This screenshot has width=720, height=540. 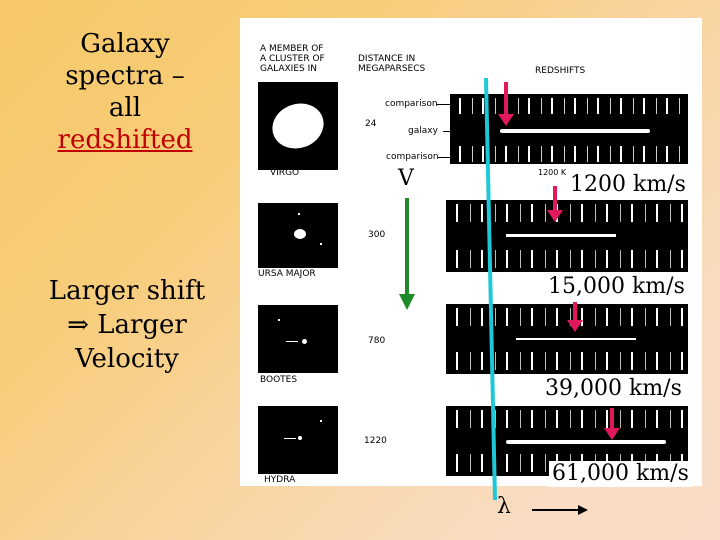 I want to click on galaxy-photo-hydra, so click(x=298, y=440).